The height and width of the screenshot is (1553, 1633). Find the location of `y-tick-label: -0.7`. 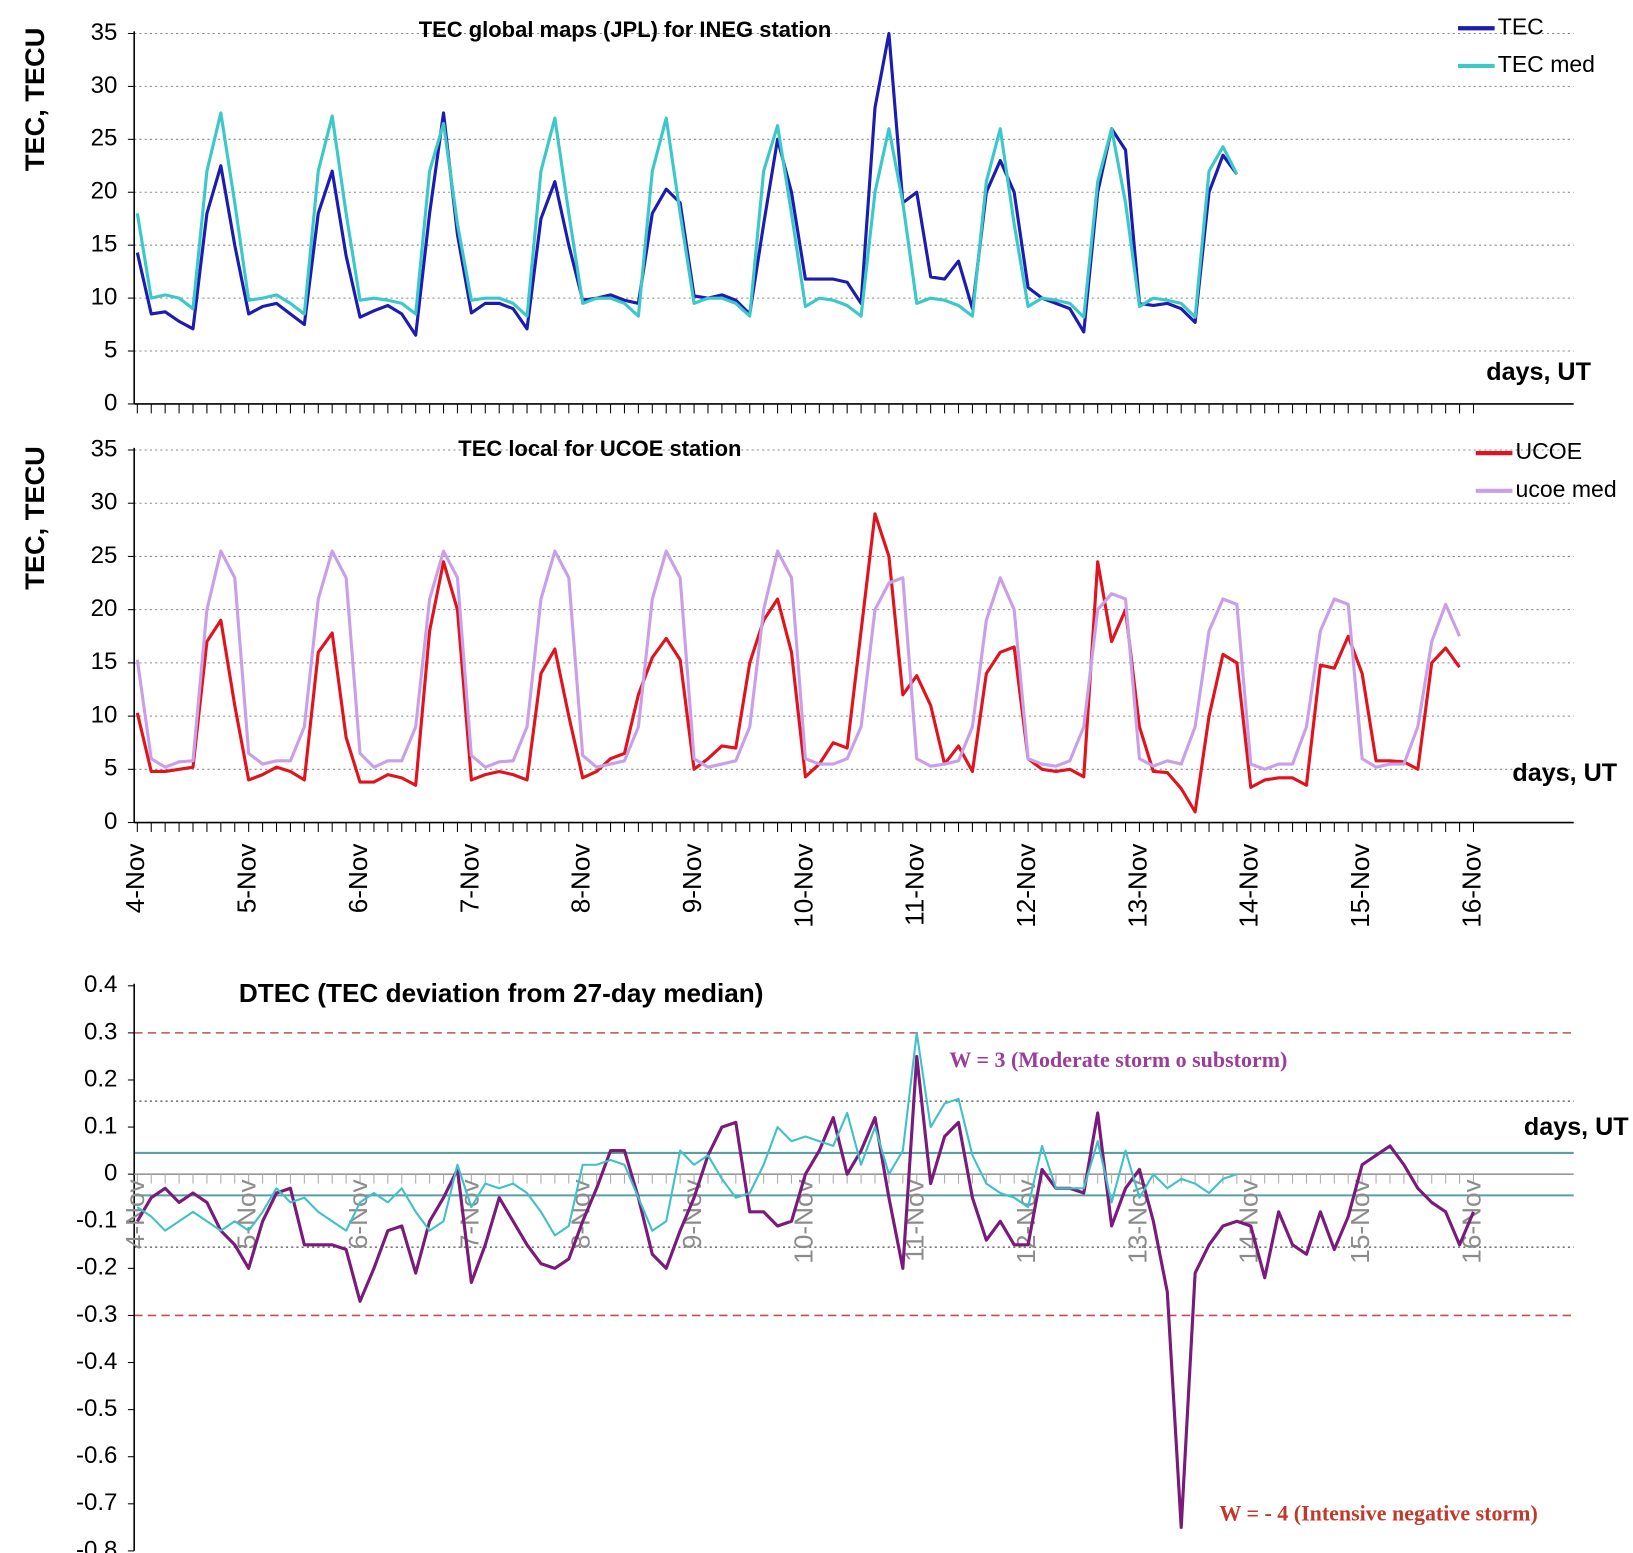

y-tick-label: -0.7 is located at coordinates (96, 1502).